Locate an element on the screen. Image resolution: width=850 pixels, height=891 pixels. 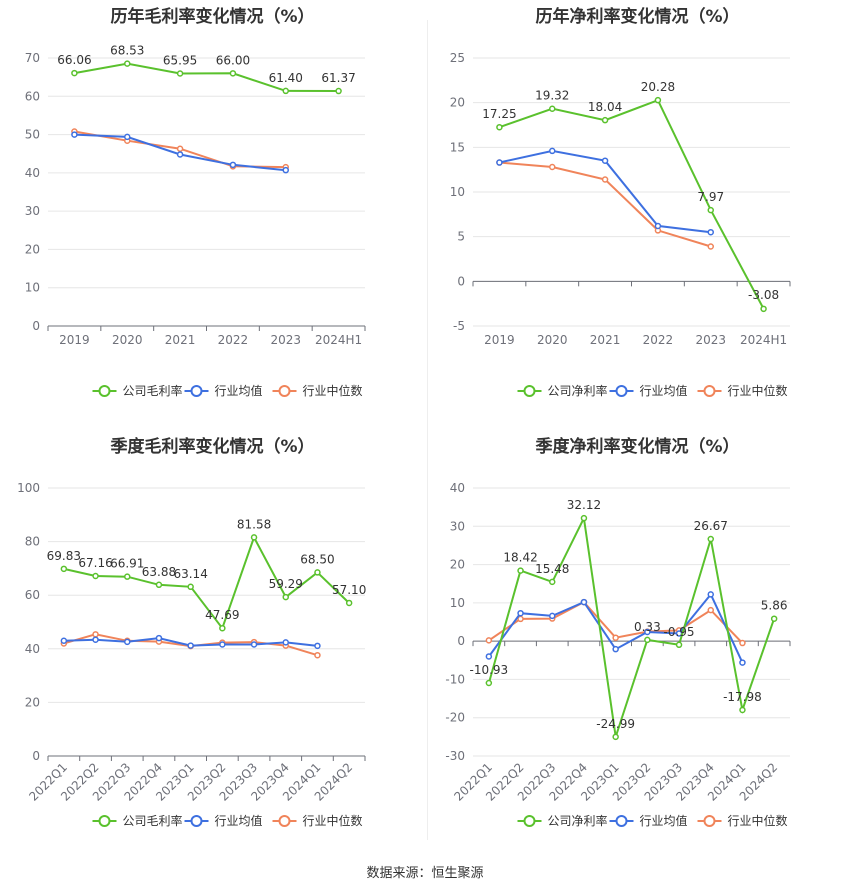
data-label: 68.50 is located at coordinates (317, 559).